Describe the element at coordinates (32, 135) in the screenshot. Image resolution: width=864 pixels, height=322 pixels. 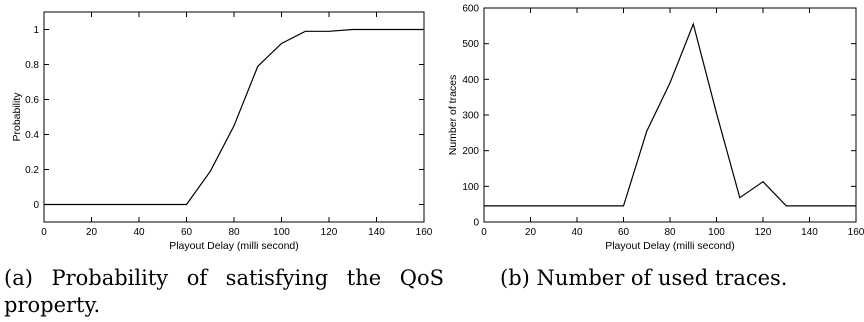
I see `y-tick-label: 0.4` at that location.